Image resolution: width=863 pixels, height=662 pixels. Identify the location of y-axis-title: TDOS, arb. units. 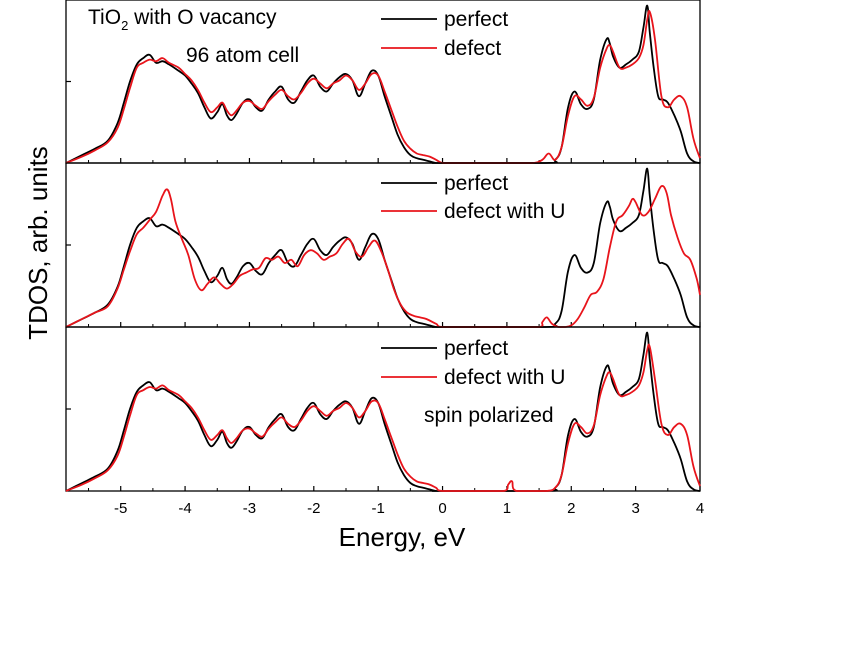
(38, 243).